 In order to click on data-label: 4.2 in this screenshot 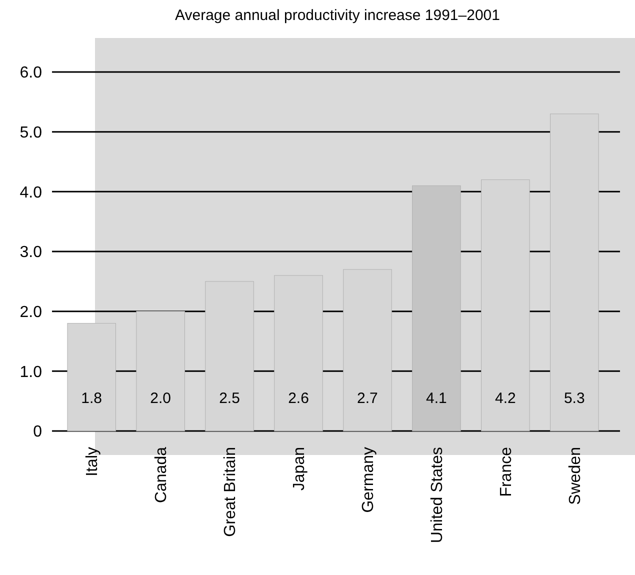, I will do `click(505, 398)`.